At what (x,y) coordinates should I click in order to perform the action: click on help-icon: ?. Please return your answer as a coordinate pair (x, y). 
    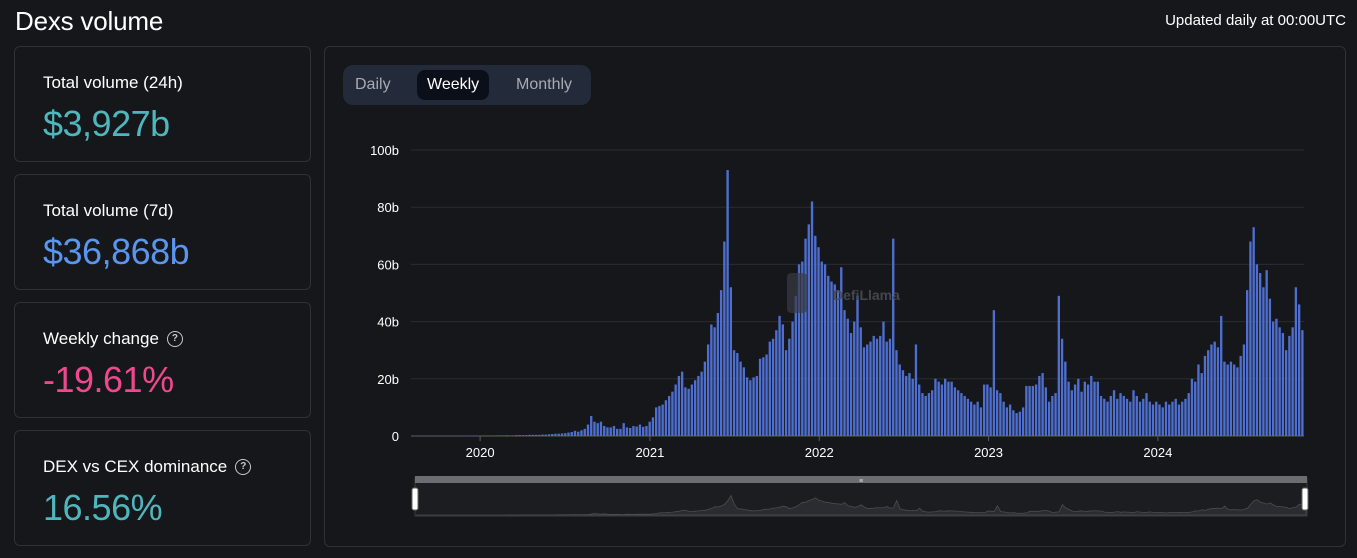
    Looking at the image, I should click on (174, 339).